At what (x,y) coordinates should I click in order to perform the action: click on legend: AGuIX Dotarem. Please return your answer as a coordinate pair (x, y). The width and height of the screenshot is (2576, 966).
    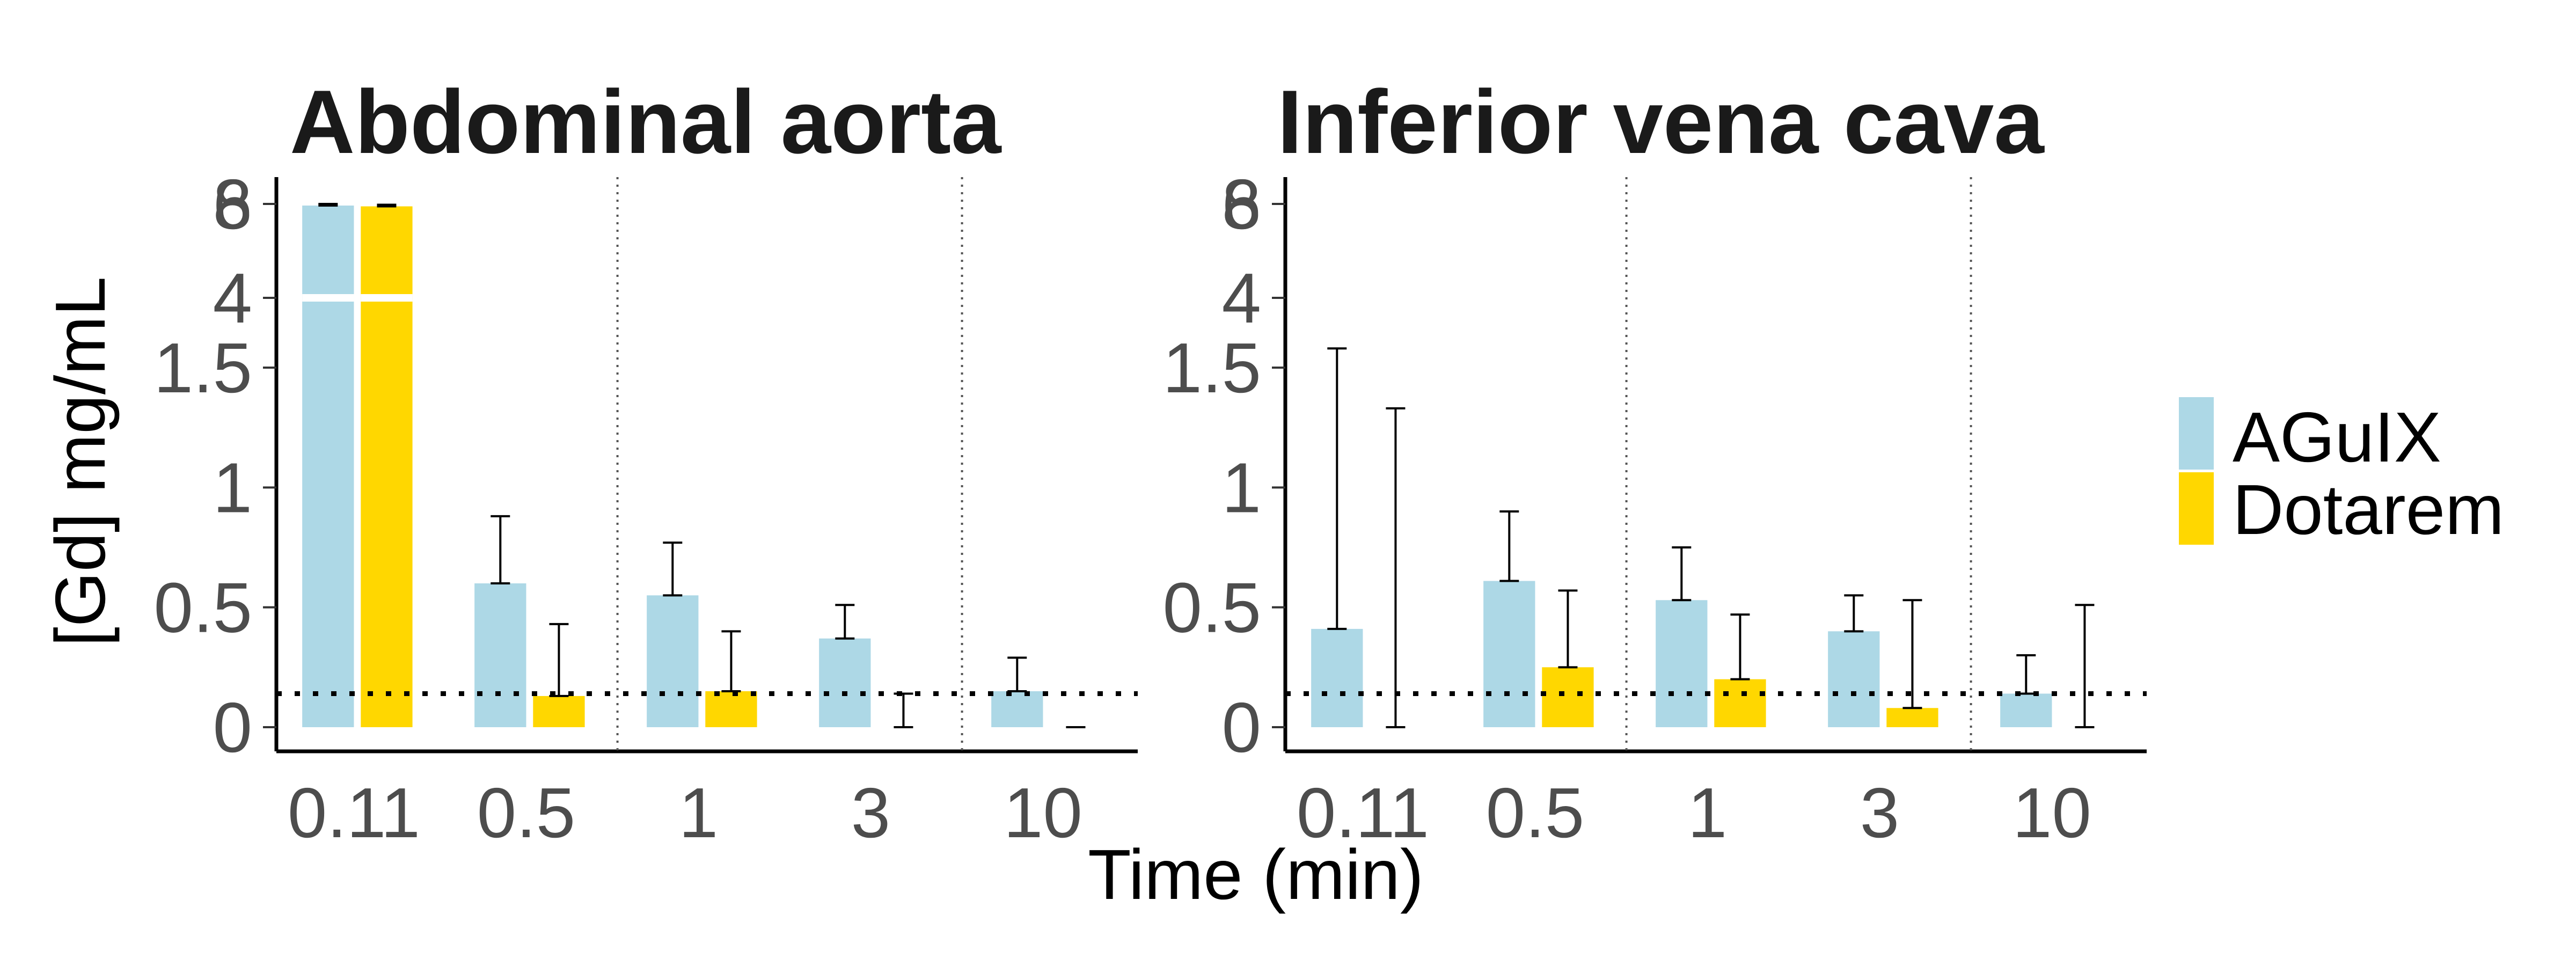
    Looking at the image, I should click on (2341, 473).